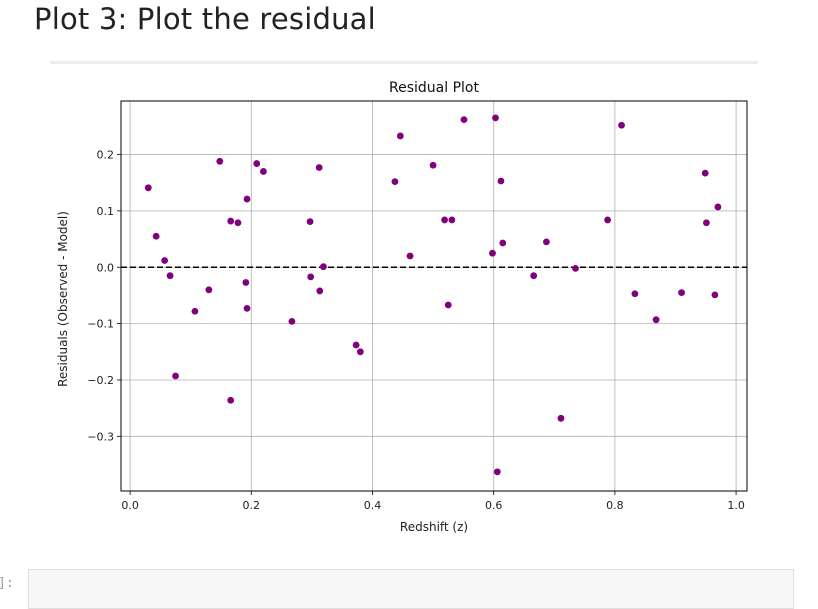 Image resolution: width=818 pixels, height=609 pixels. Describe the element at coordinates (434, 88) in the screenshot. I see `chart-title: Residual Plot` at that location.